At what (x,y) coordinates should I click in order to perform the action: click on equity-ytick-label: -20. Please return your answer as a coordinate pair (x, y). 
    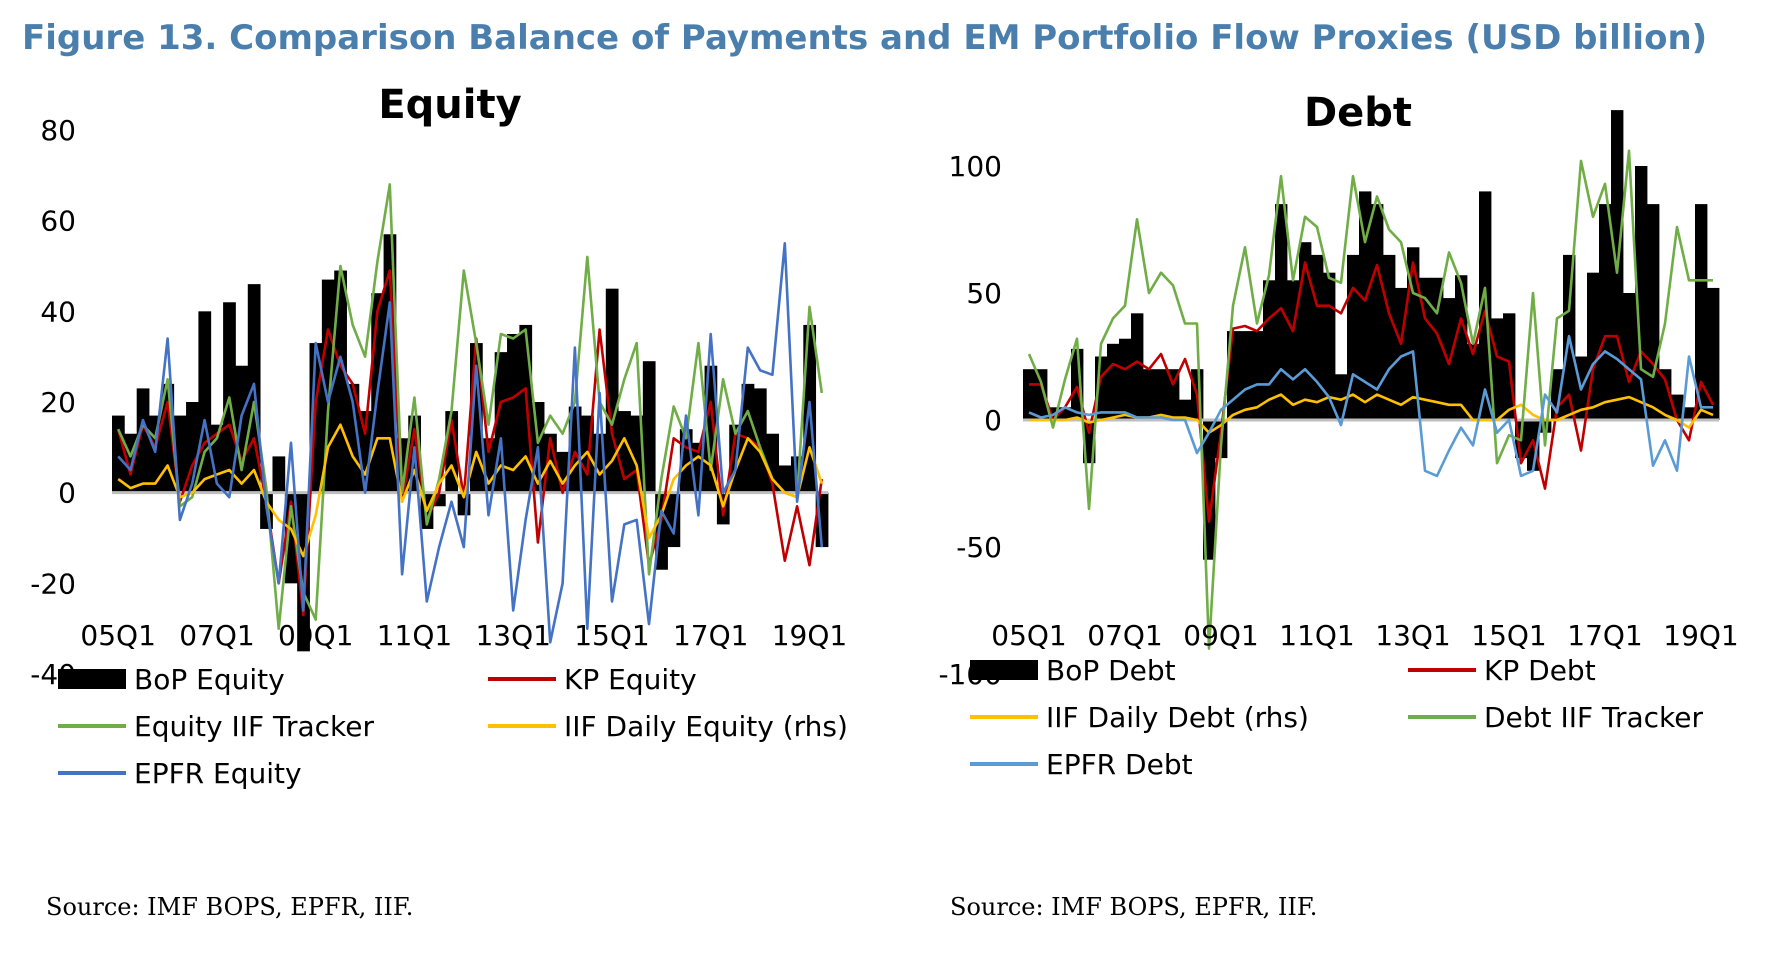
    Looking at the image, I should click on (53, 583).